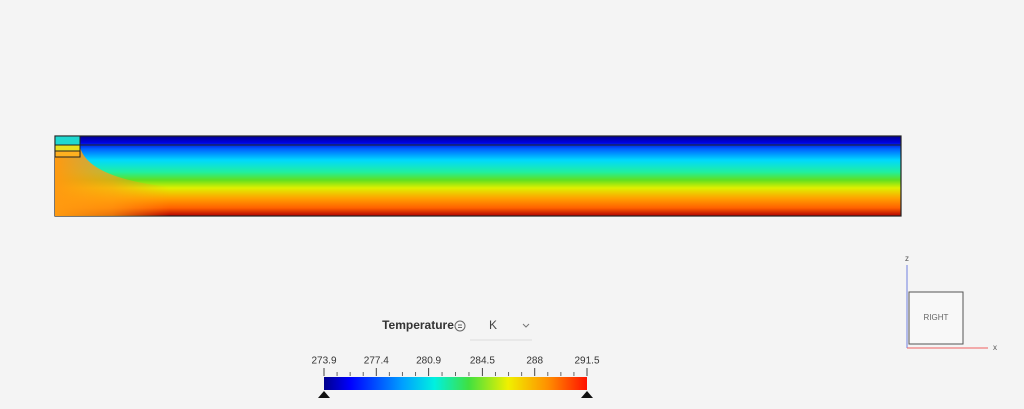  What do you see at coordinates (67, 154) in the screenshot?
I see `inlet-bottom` at bounding box center [67, 154].